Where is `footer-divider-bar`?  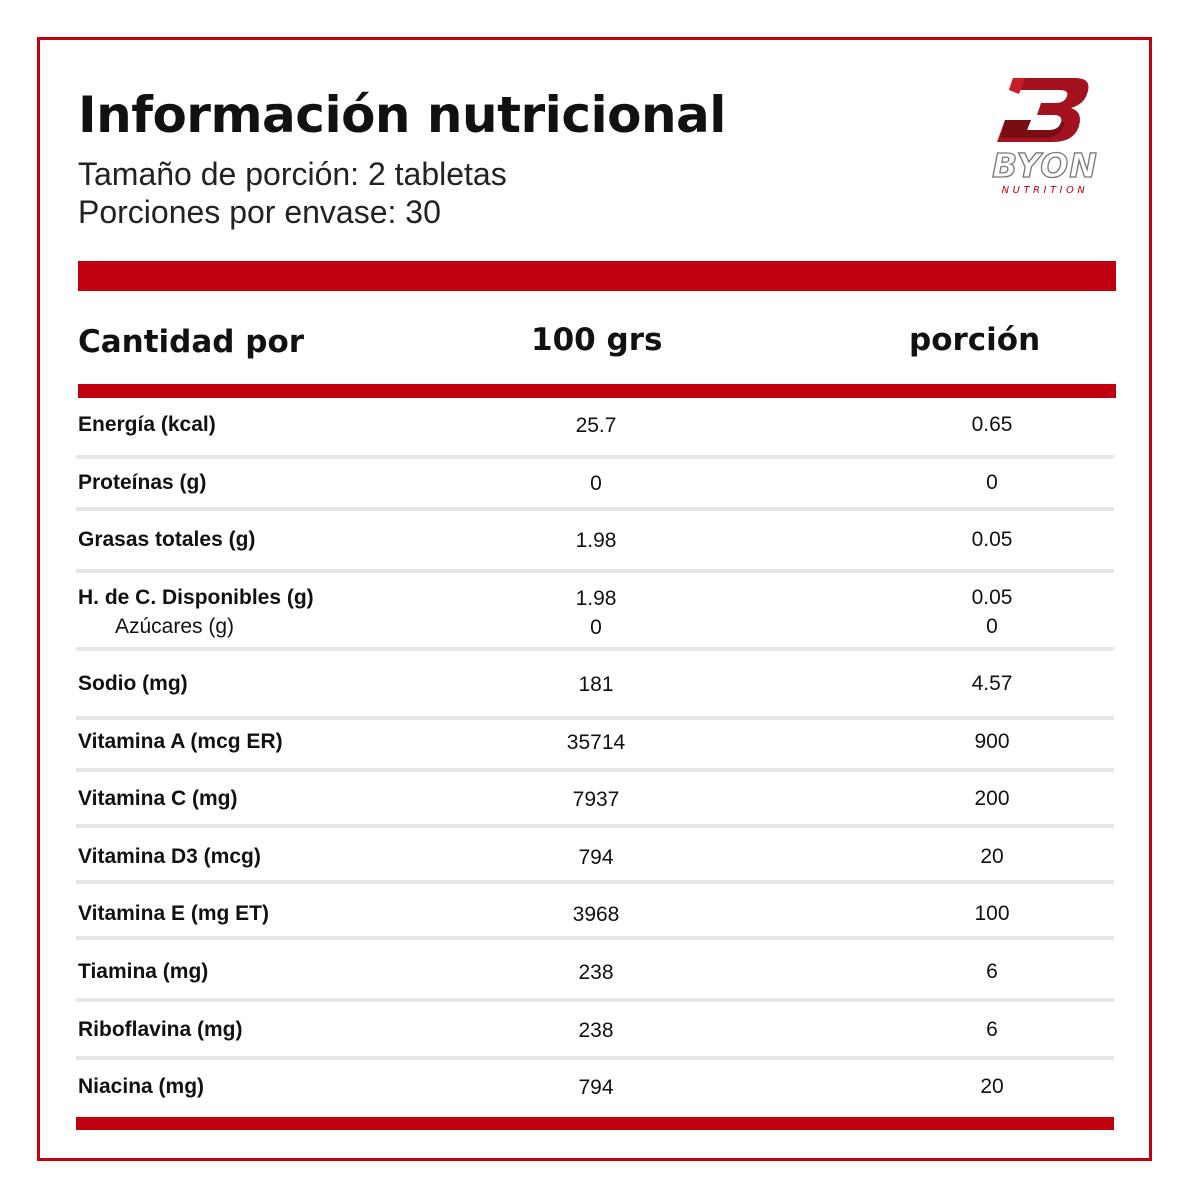
footer-divider-bar is located at coordinates (595, 1123).